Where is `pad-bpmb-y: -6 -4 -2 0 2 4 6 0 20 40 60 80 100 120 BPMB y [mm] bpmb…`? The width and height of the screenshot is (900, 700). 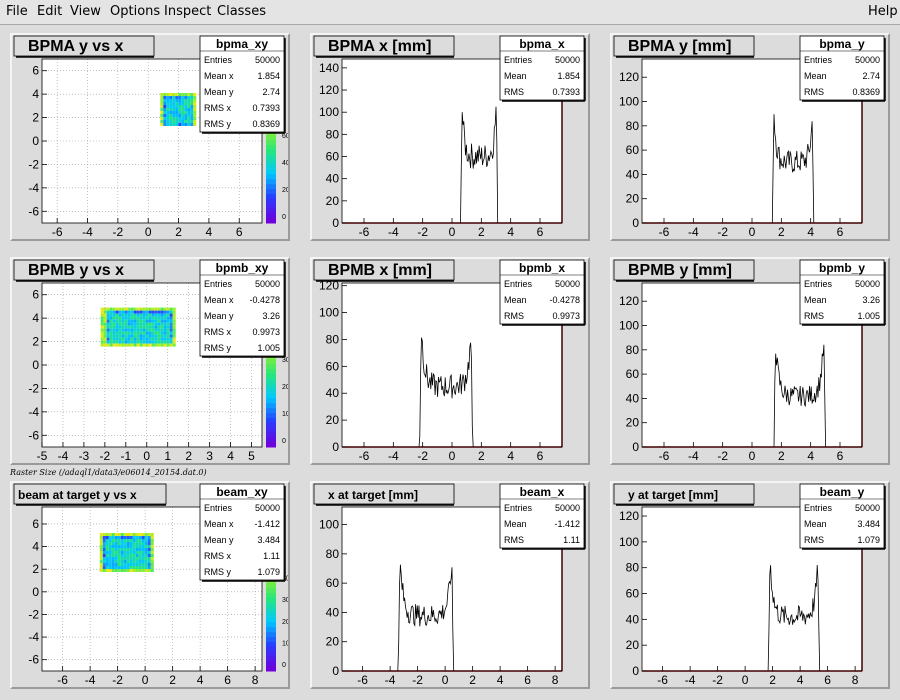 pad-bpmb-y: -6 -4 -2 0 2 4 6 0 20 40 60 80 100 120 BPMB y [mm] bpmb… is located at coordinates (750, 361).